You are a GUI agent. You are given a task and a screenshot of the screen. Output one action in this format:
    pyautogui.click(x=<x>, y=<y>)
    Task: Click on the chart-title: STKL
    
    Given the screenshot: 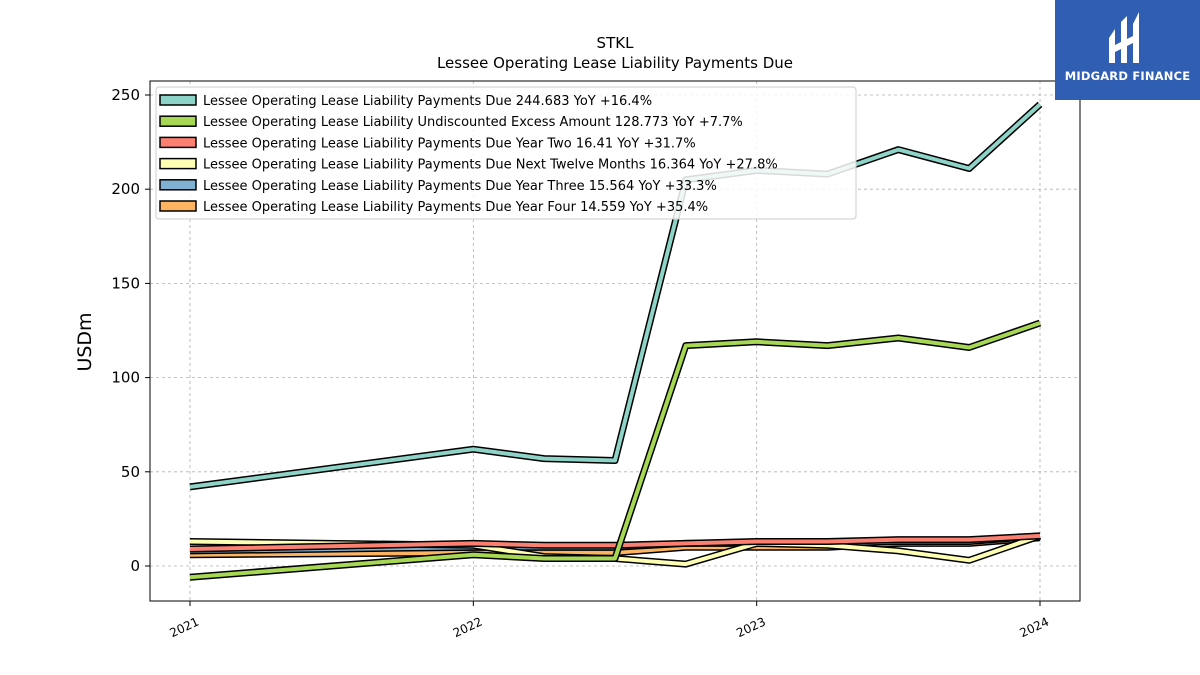 What is the action you would take?
    pyautogui.click(x=616, y=43)
    